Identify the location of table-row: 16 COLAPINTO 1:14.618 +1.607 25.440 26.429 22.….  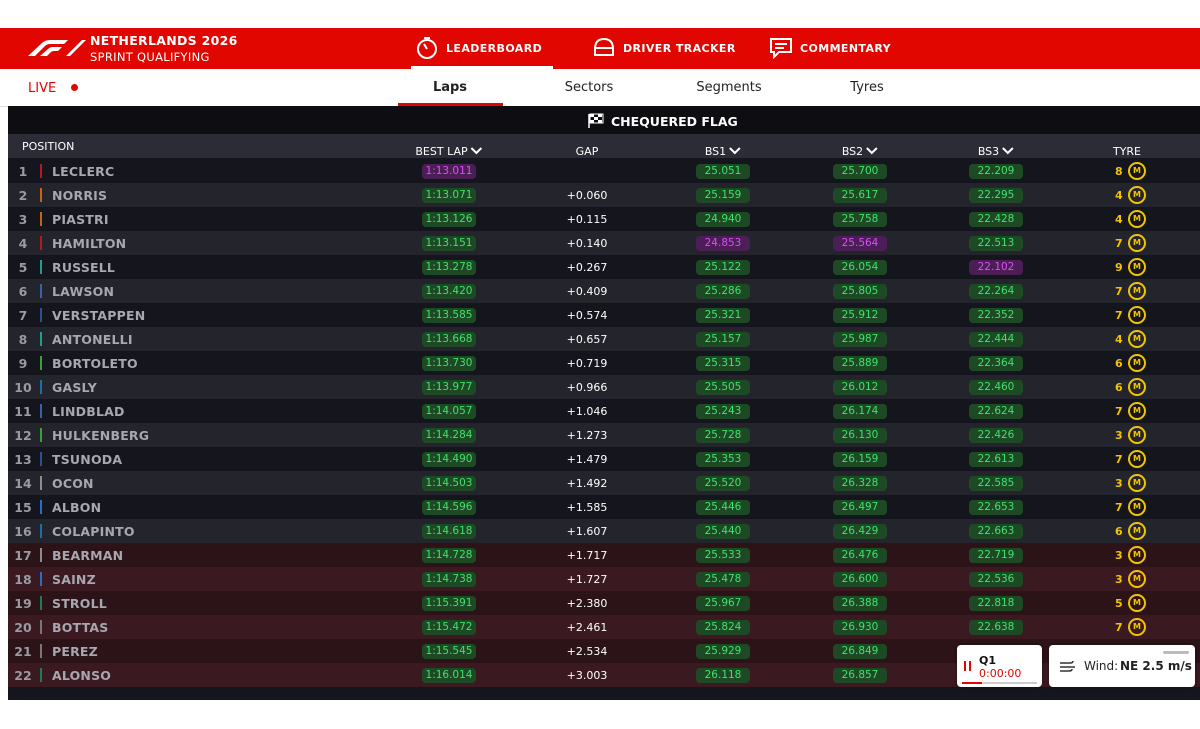
(604, 531).